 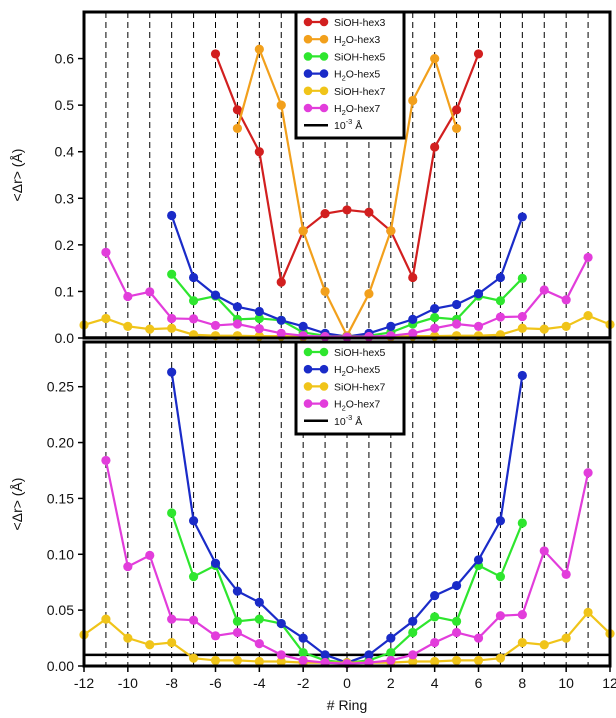 What do you see at coordinates (360, 92) in the screenshot?
I see `legend-entry-4: SiOH-hex7` at bounding box center [360, 92].